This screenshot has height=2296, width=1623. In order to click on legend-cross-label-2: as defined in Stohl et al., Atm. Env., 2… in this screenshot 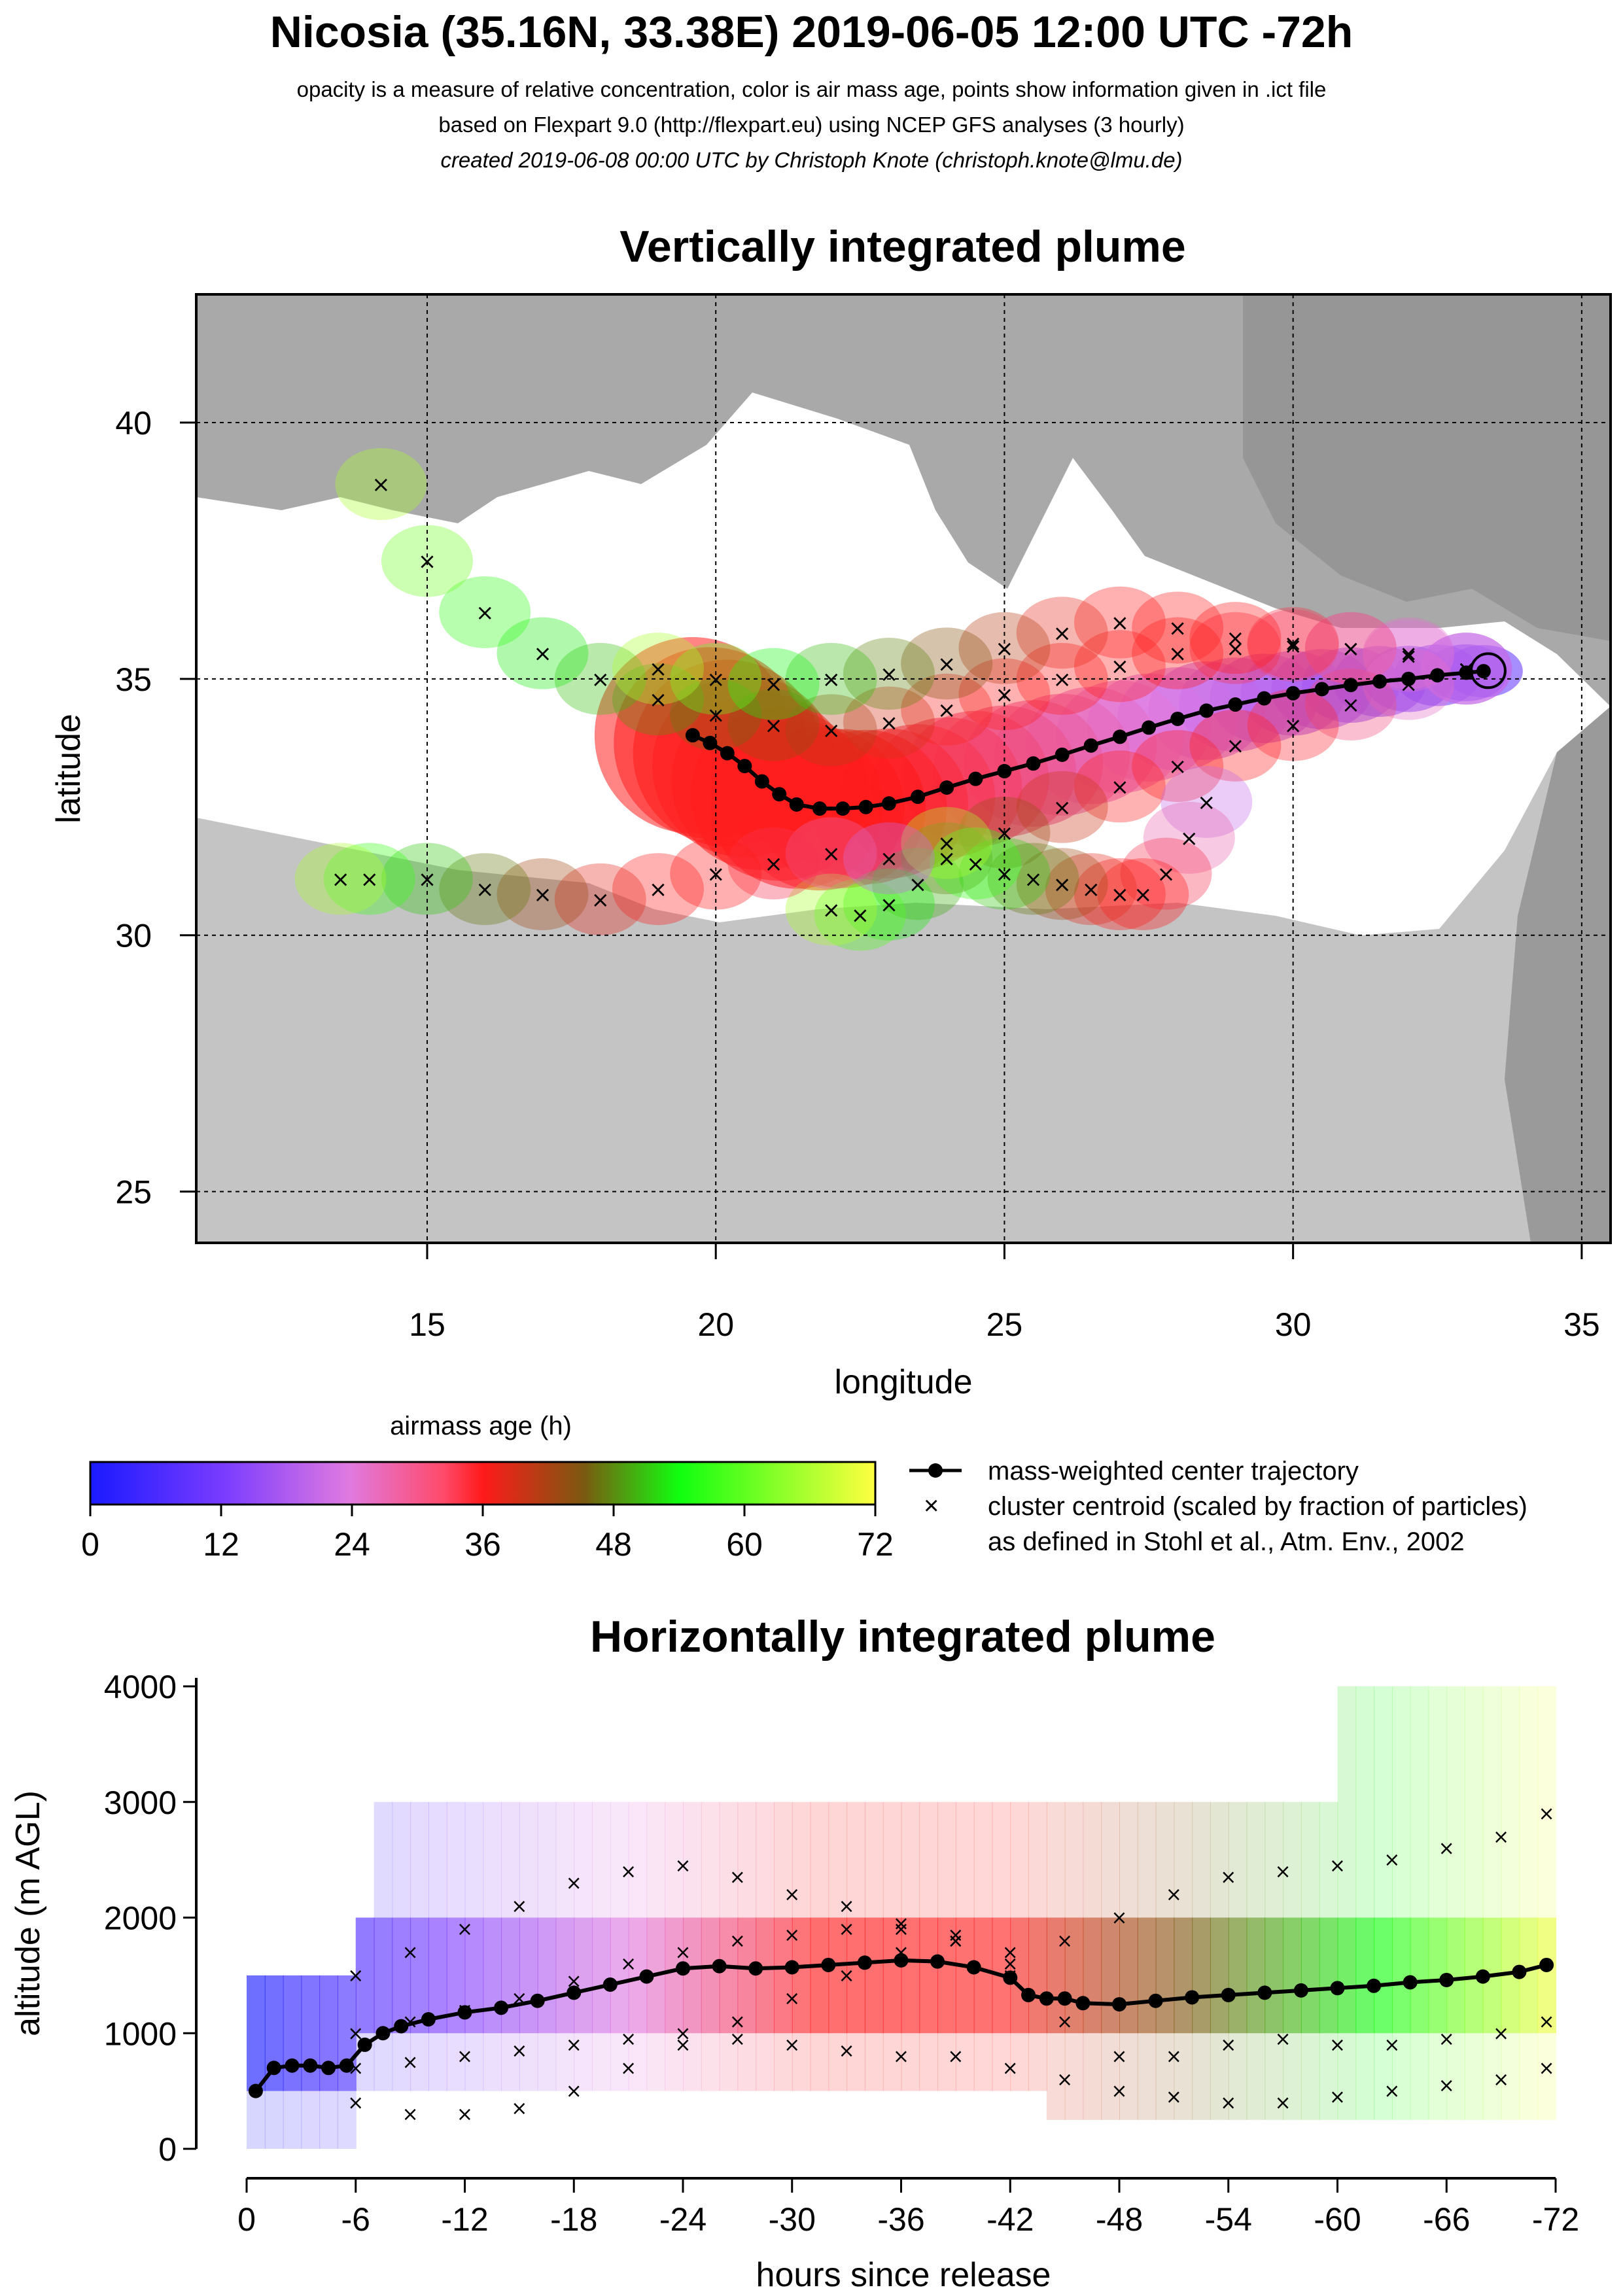, I will do `click(1227, 1541)`.